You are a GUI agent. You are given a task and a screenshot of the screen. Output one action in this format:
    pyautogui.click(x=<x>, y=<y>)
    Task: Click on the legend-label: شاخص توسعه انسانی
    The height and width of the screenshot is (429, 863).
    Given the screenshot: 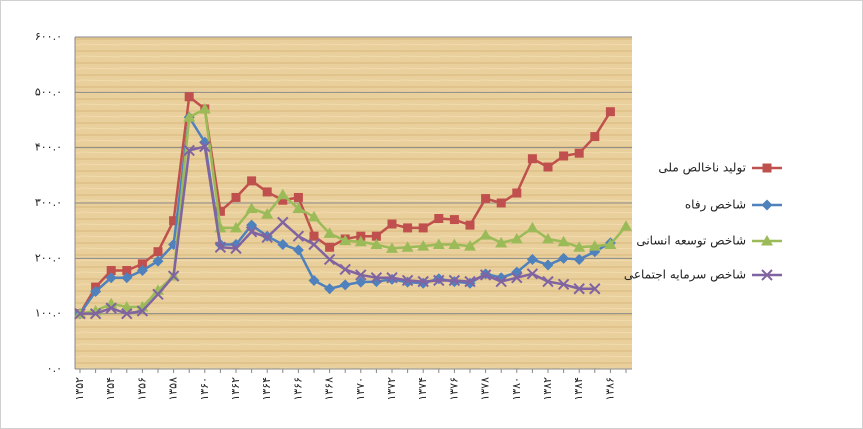 What is the action you would take?
    pyautogui.click(x=691, y=241)
    